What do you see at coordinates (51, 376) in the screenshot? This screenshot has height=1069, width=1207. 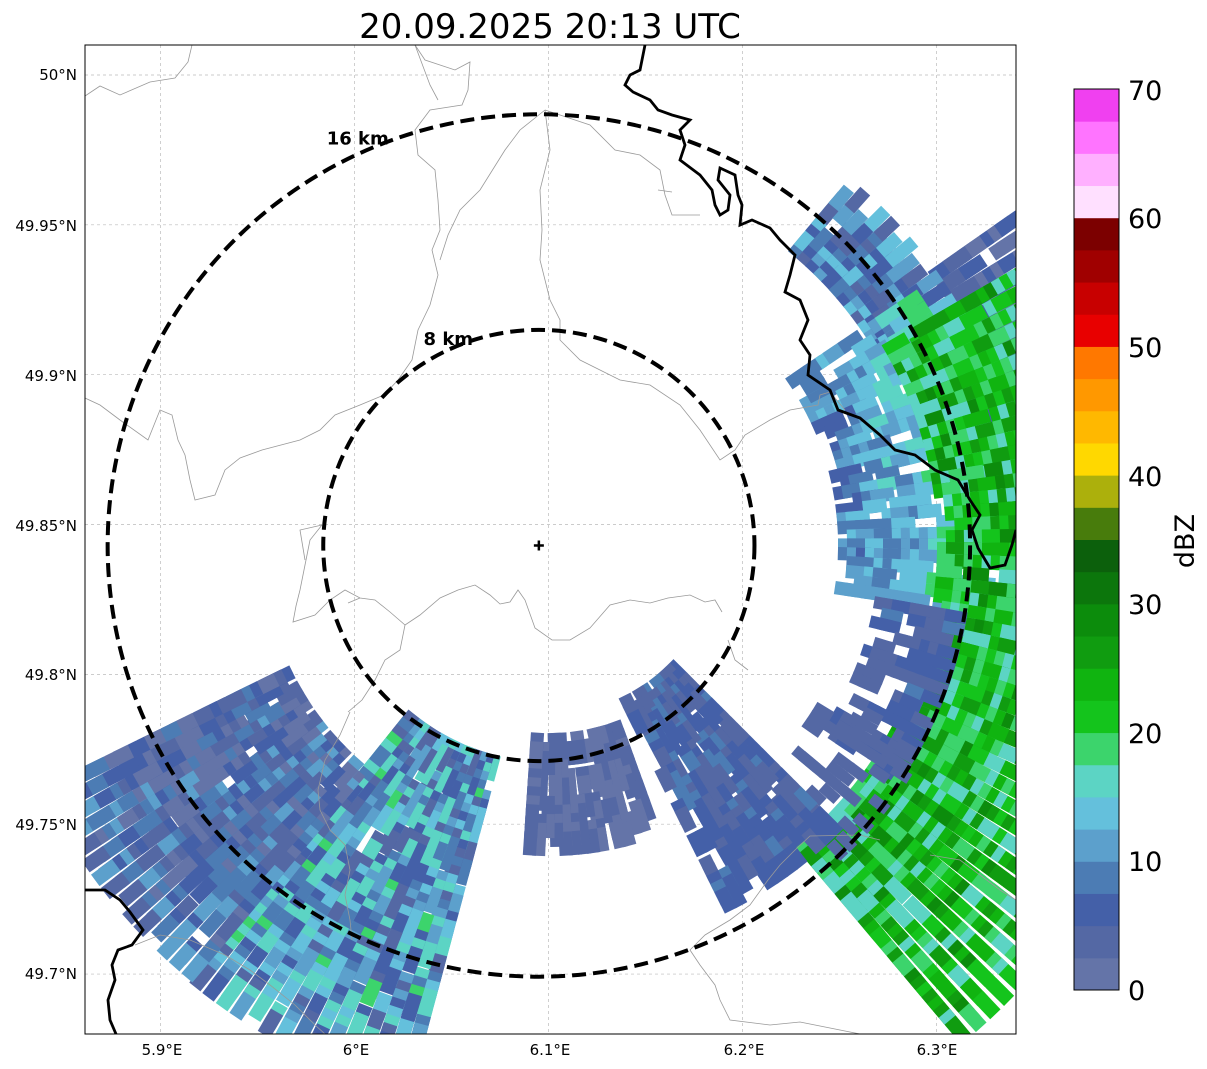 I see `y-tick-label: 49.9°N` at bounding box center [51, 376].